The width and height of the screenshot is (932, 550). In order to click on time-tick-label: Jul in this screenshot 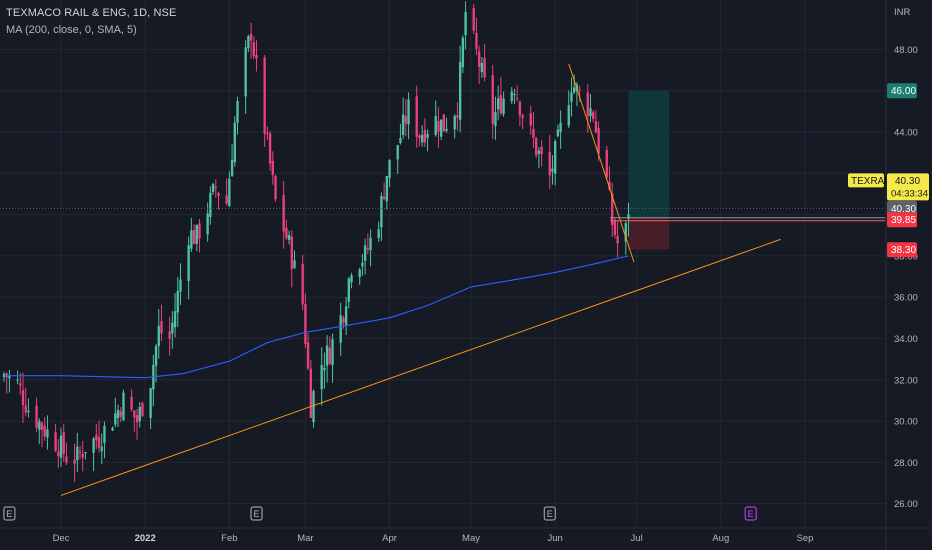, I will do `click(637, 538)`.